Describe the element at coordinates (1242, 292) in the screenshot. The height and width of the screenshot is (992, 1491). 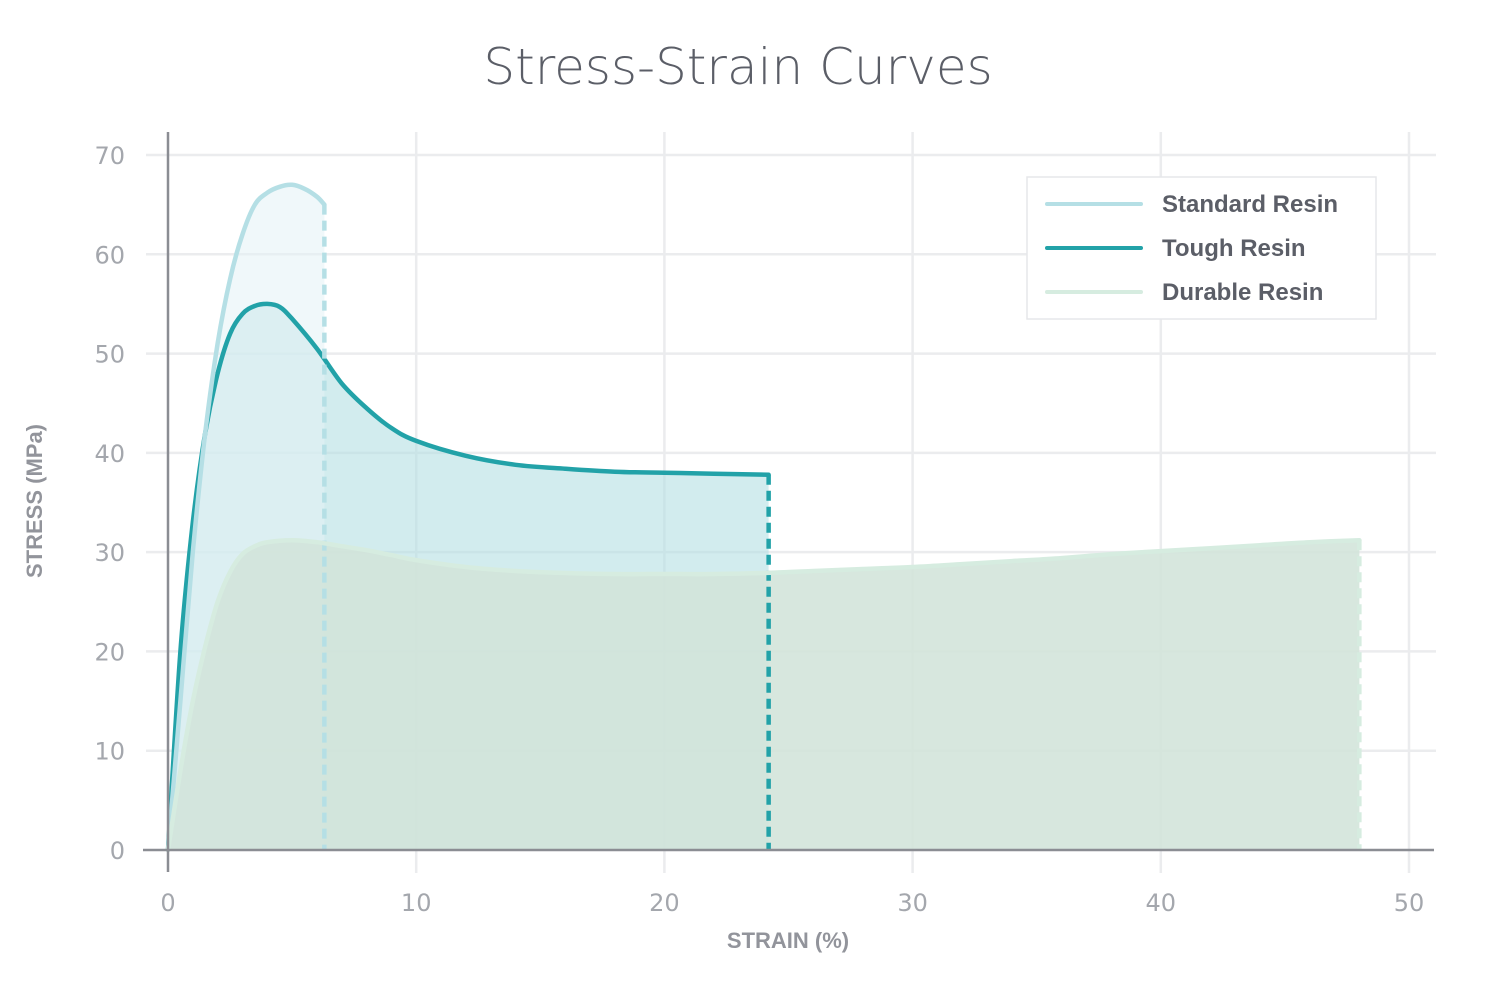
I see `legend-label-durable-resin: Durable Resin` at that location.